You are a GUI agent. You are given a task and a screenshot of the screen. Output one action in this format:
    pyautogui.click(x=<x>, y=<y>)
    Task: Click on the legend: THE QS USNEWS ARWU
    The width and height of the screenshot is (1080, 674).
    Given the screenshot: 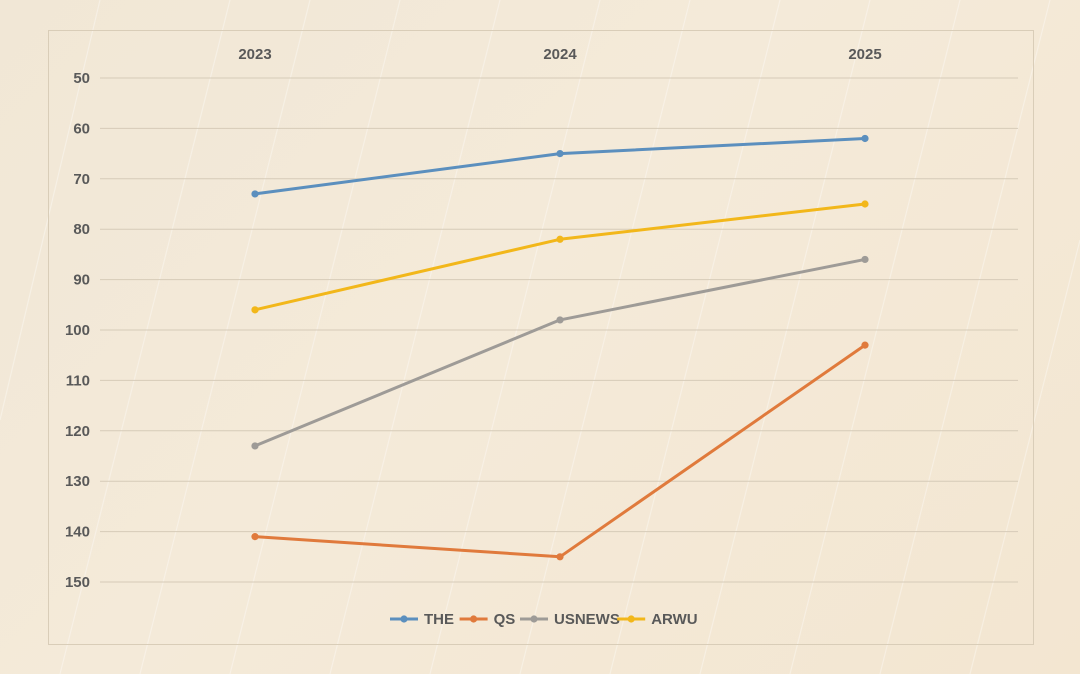 What is the action you would take?
    pyautogui.click(x=544, y=619)
    